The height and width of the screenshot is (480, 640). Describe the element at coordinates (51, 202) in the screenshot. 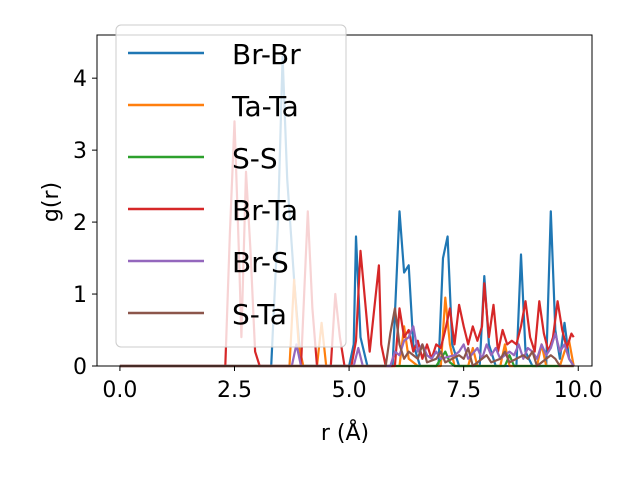

I see `y-axis-label: g(r)` at that location.